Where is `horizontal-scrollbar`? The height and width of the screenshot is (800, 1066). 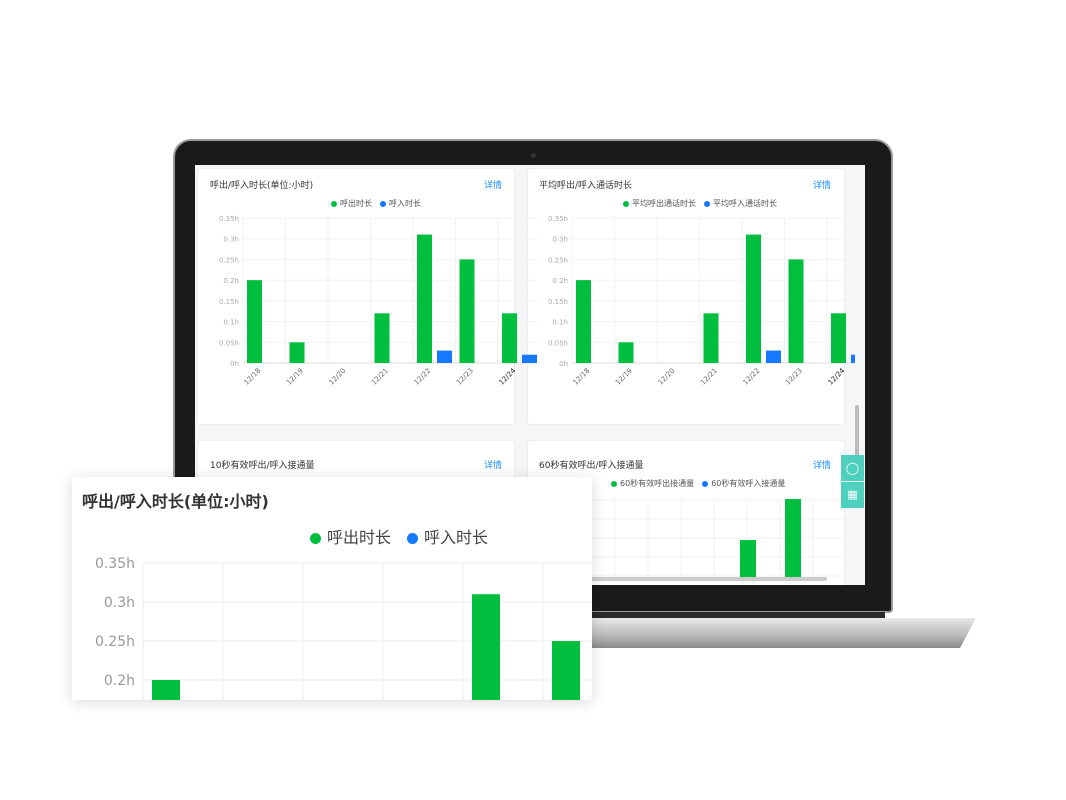 horizontal-scrollbar is located at coordinates (708, 579).